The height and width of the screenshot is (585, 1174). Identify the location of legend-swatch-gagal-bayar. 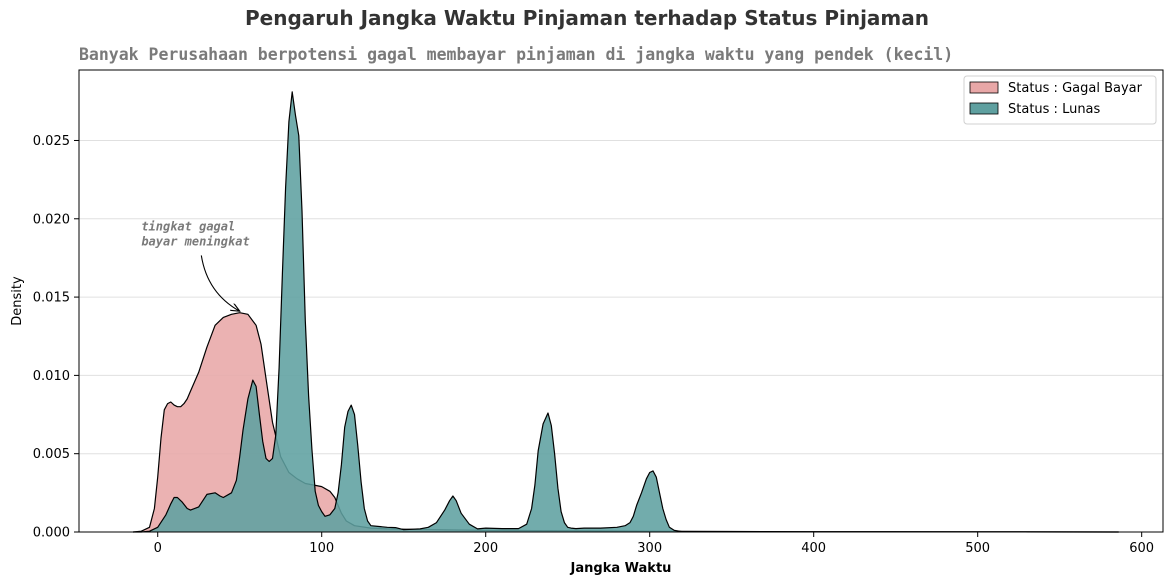
(984, 87).